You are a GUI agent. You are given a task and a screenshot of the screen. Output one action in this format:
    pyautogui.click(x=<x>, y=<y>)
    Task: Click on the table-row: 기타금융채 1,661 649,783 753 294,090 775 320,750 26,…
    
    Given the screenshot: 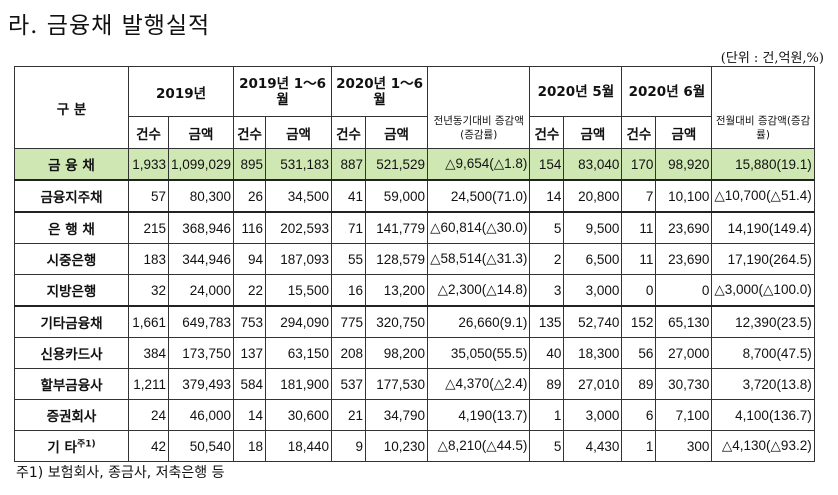 What is the action you would take?
    pyautogui.click(x=414, y=321)
    